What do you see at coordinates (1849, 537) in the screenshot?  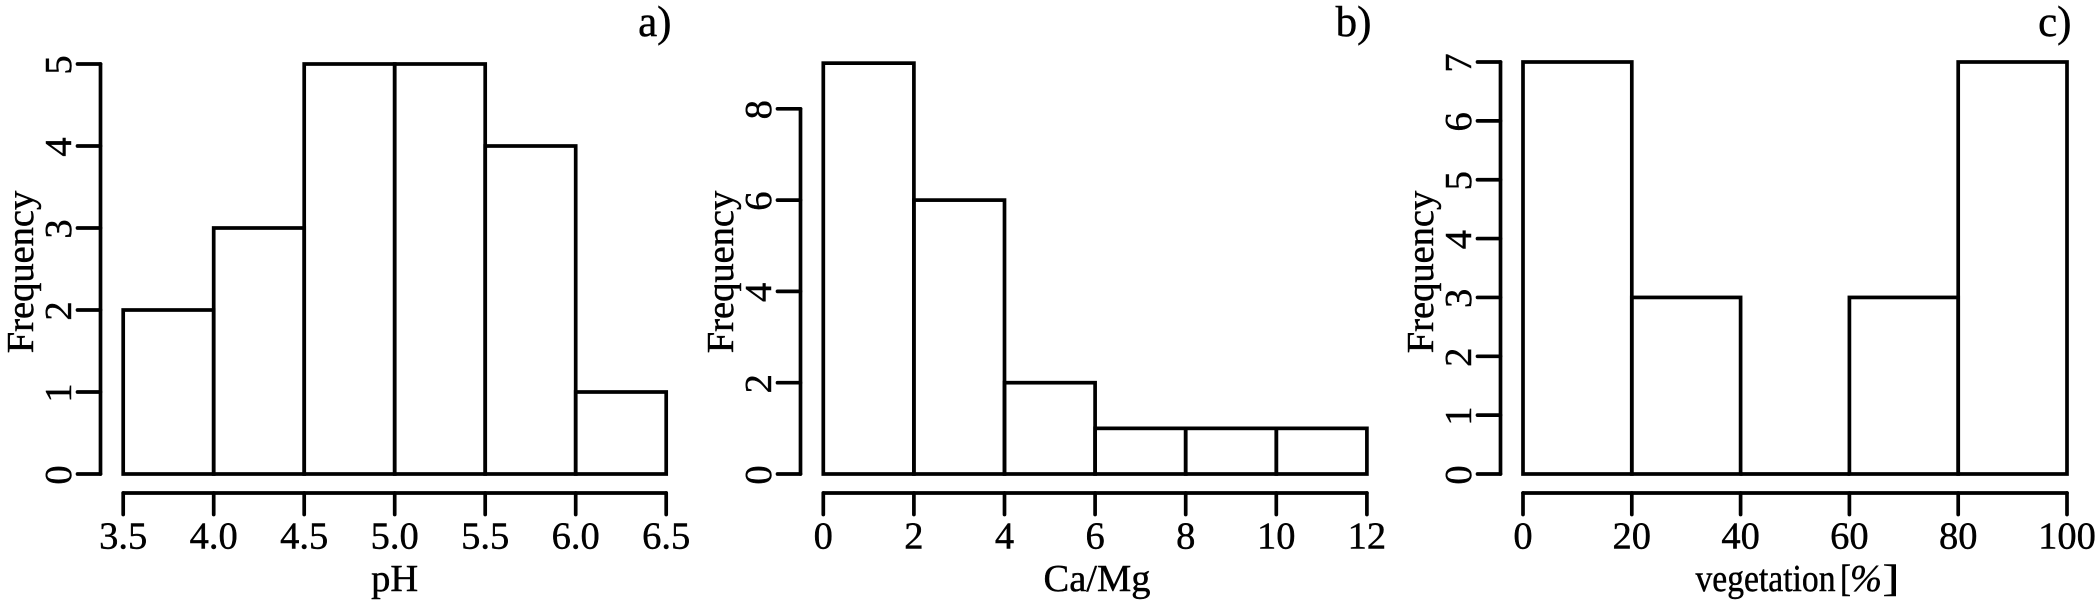 I see `svg-text: 60` at bounding box center [1849, 537].